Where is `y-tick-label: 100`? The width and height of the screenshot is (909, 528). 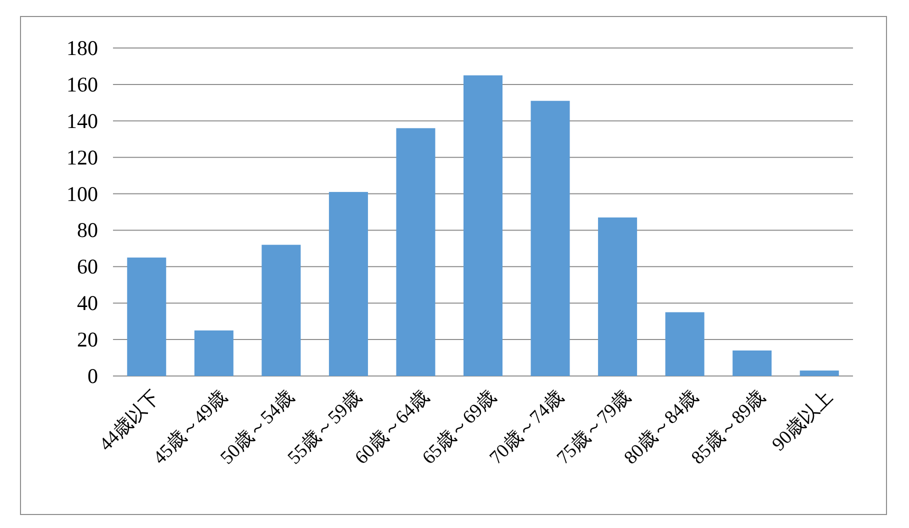
y-tick-label: 100 is located at coordinates (82, 194).